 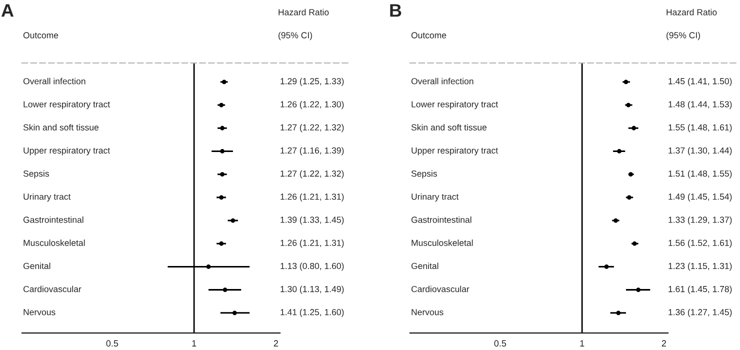 What do you see at coordinates (312, 220) in the screenshot?
I see `data-label: 1.39 (1.33, 1.45)` at bounding box center [312, 220].